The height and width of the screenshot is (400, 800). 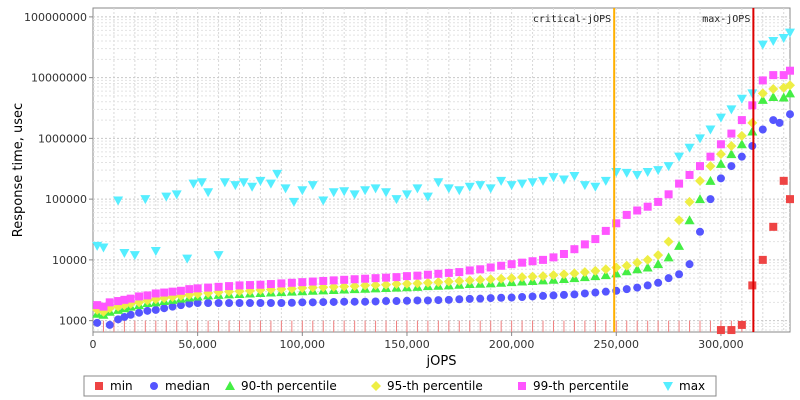 I want to click on legend-item: 90-th percentile, so click(x=281, y=386).